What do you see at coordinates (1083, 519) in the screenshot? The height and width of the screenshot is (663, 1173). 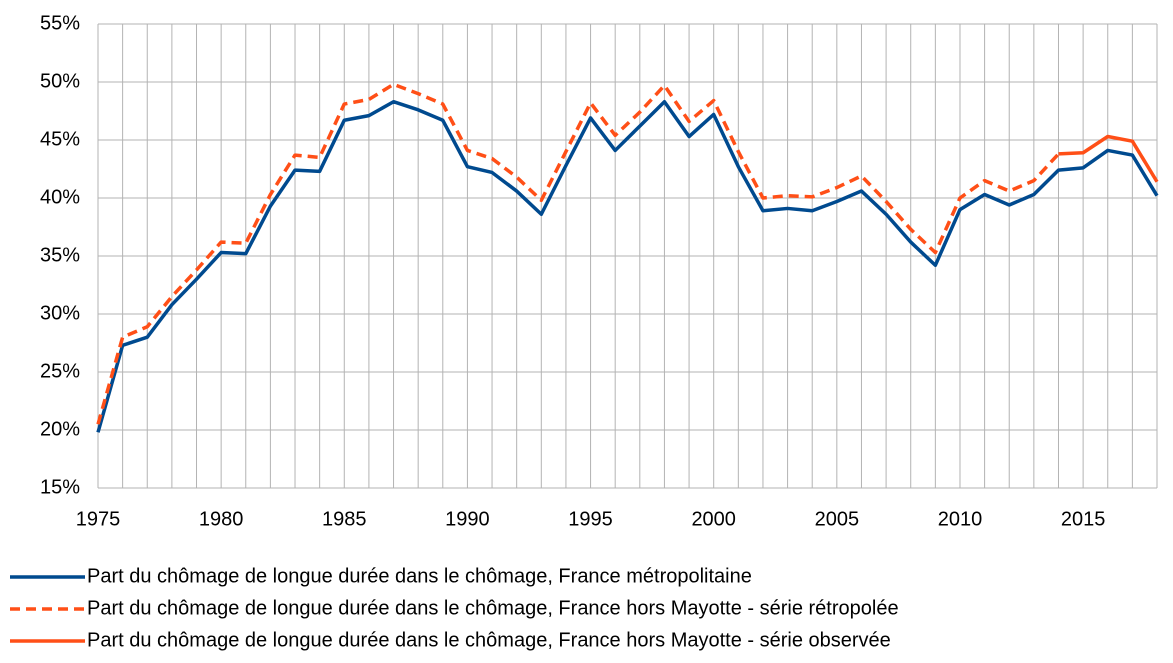 I see `x-tick-label: 2015` at bounding box center [1083, 519].